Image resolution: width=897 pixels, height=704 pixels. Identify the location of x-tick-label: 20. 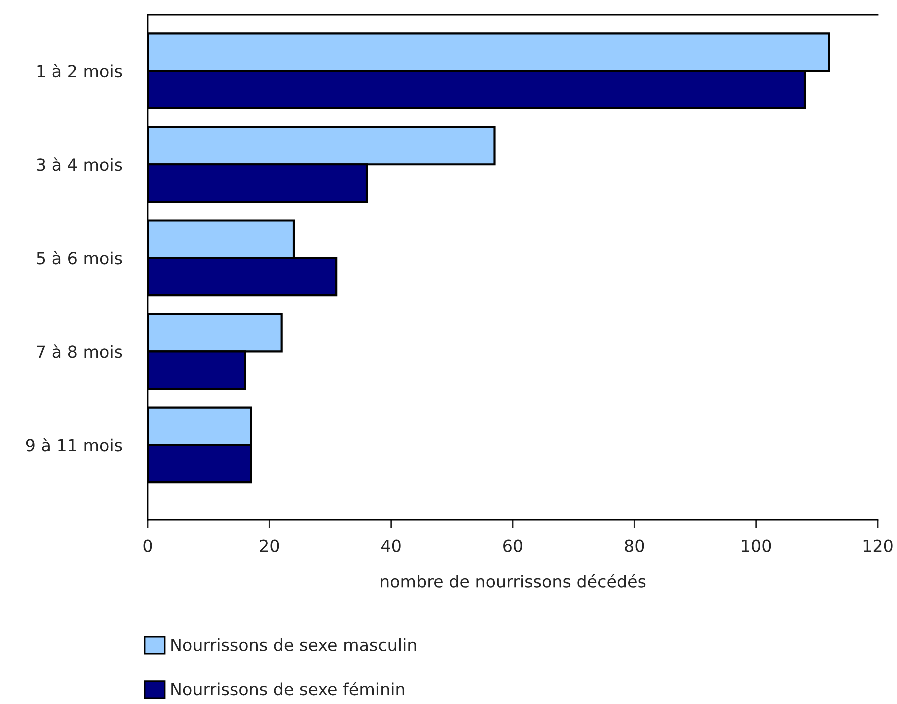
(270, 546).